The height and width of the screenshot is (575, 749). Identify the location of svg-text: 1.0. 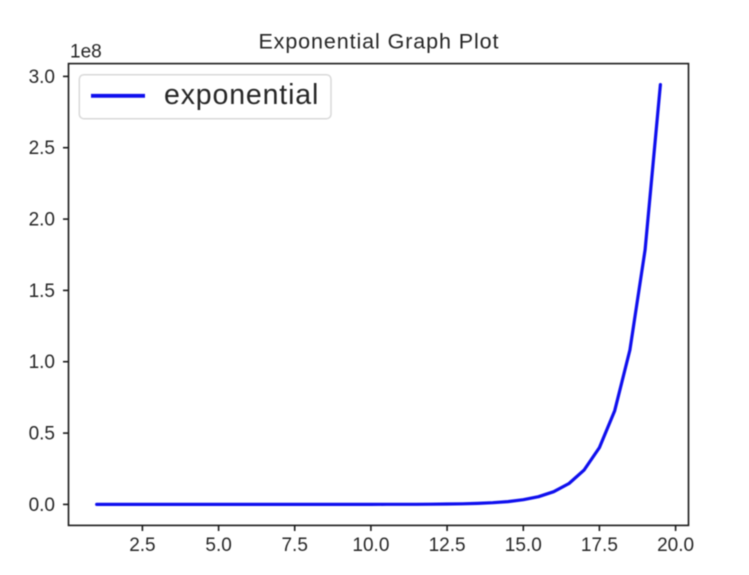
(42, 362).